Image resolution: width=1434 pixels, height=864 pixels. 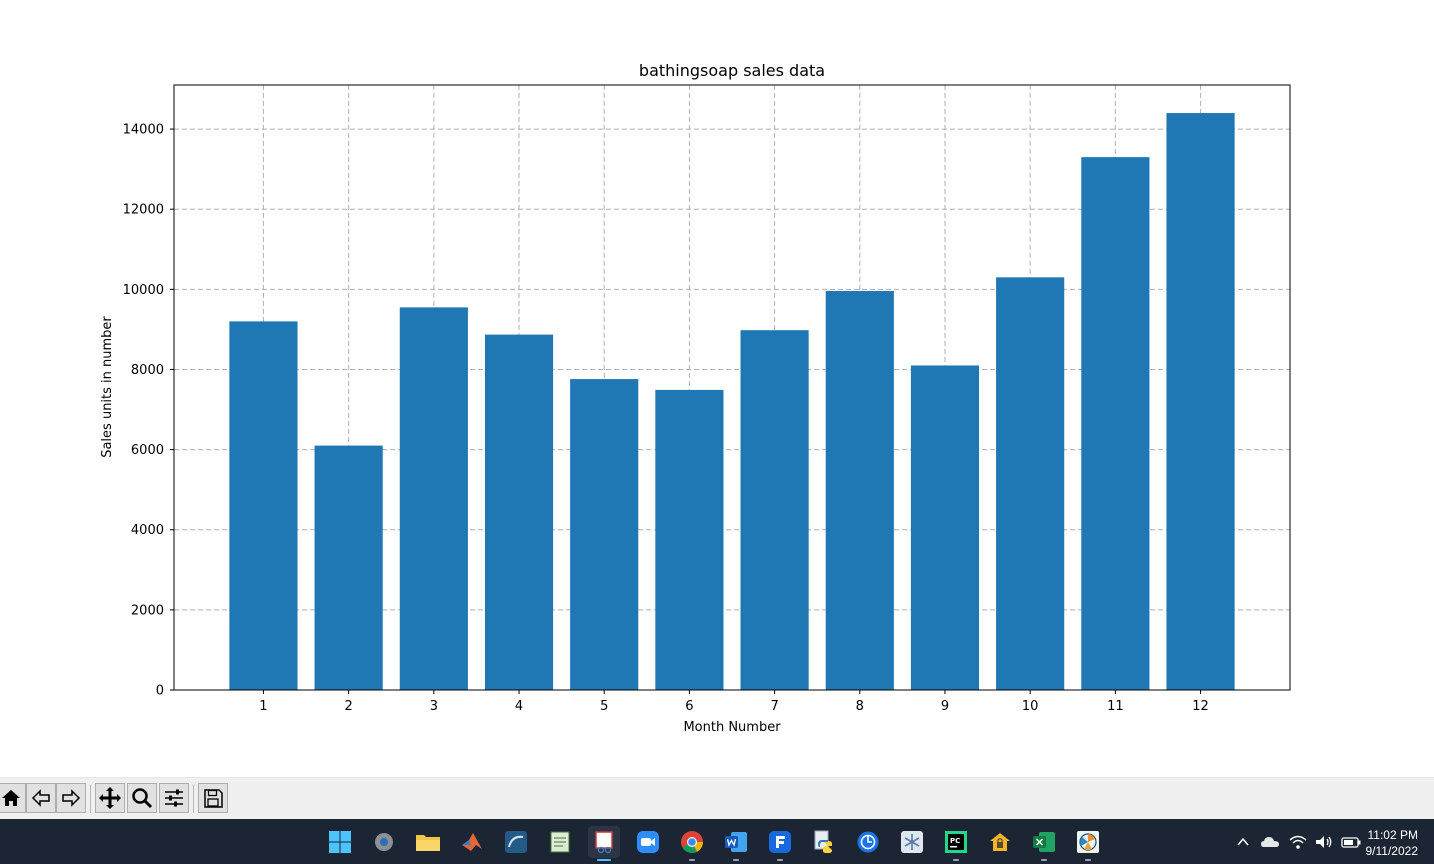 I want to click on excel-icon, so click(x=1044, y=842).